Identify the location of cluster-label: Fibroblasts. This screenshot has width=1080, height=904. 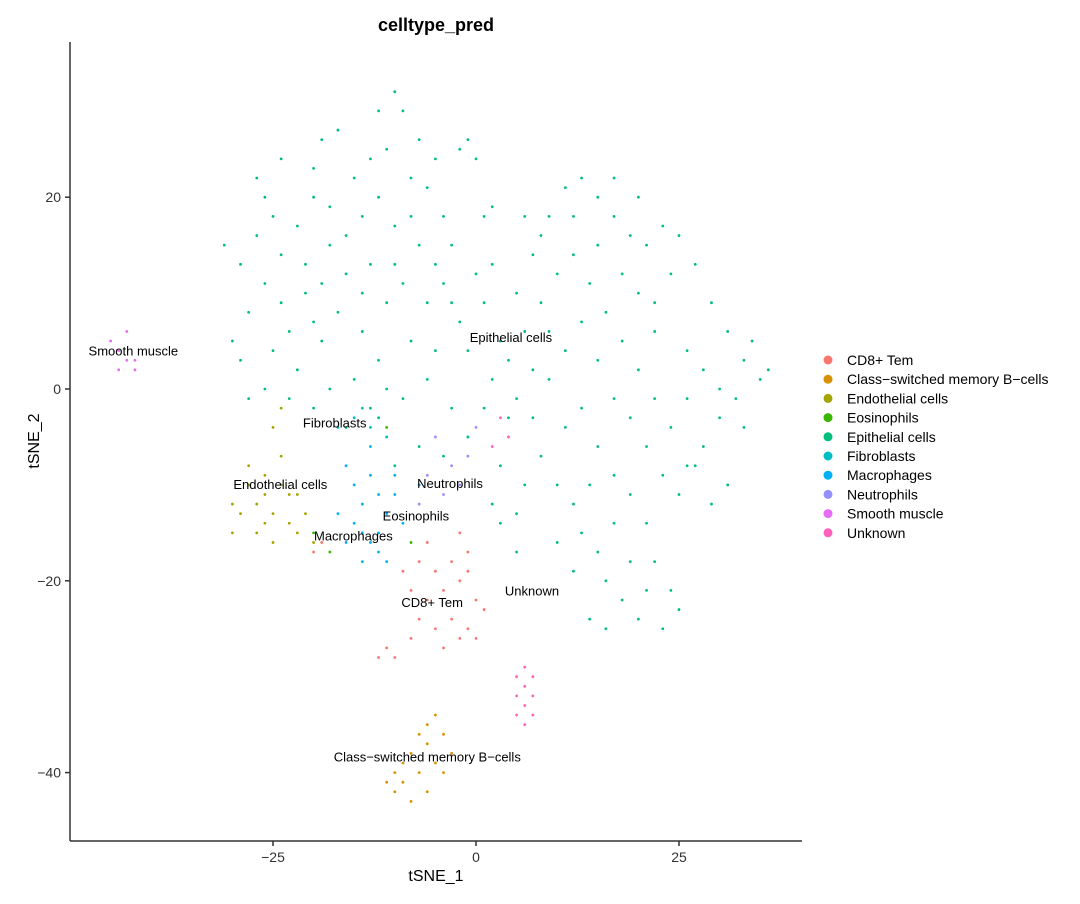
(335, 423).